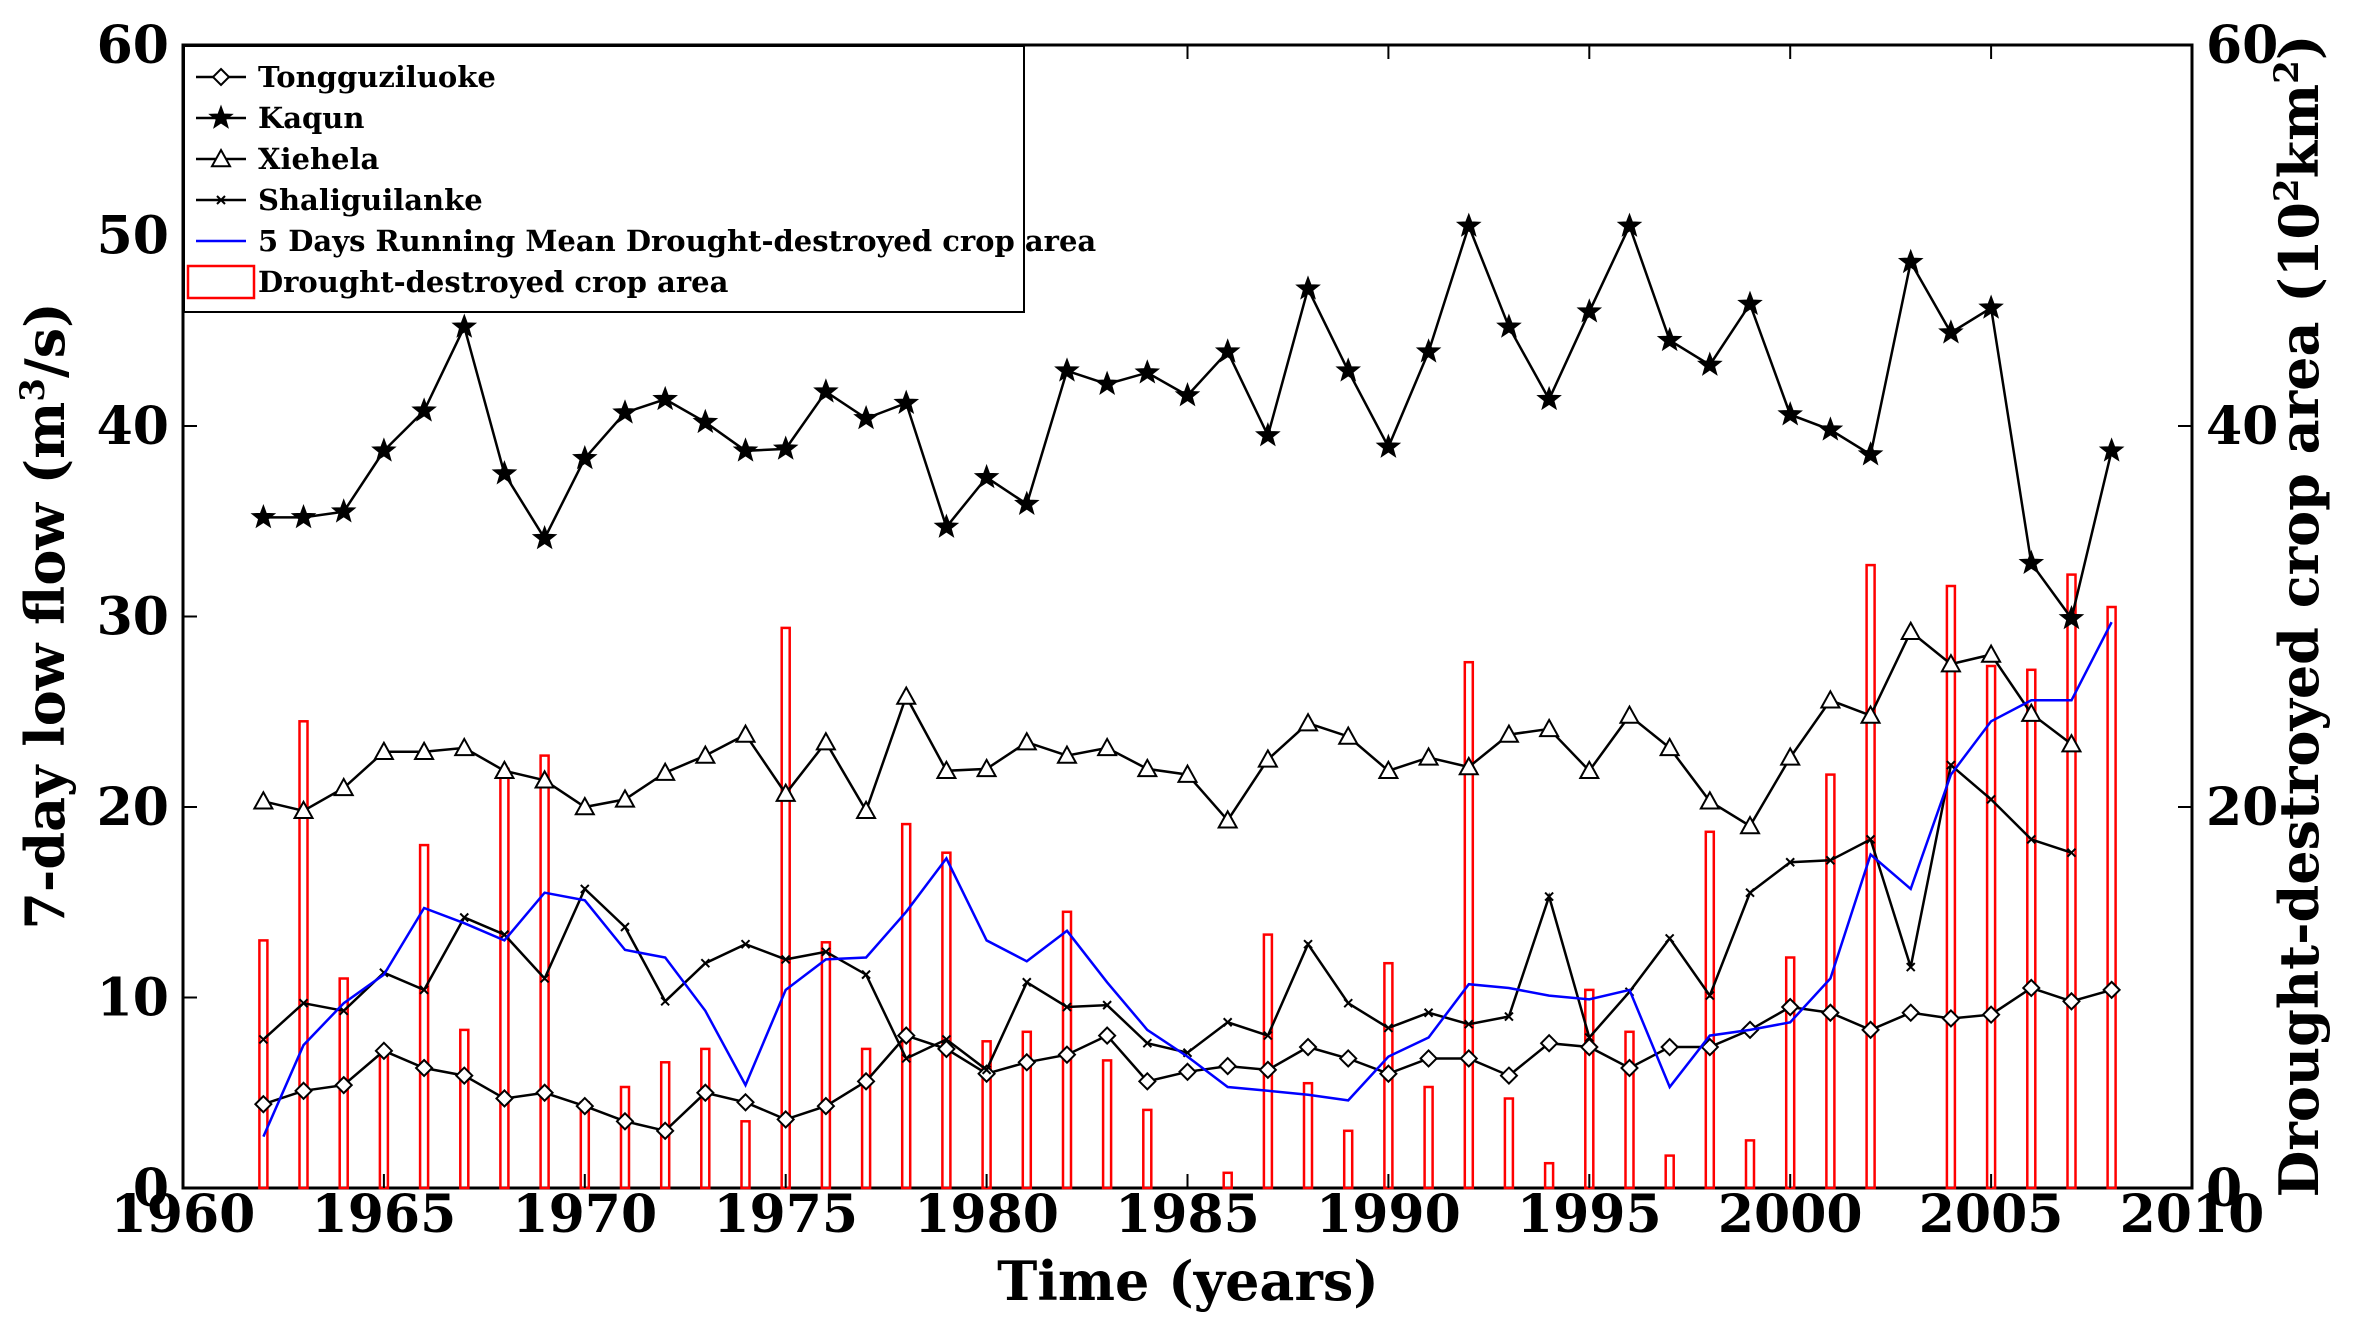 The width and height of the screenshot is (2367, 1335). What do you see at coordinates (986, 476) in the screenshot?
I see `point-kaqun-1980` at bounding box center [986, 476].